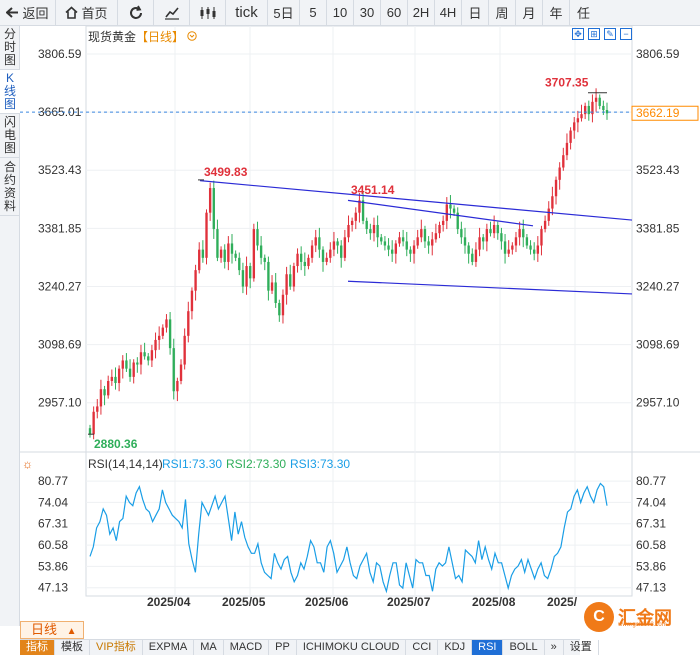 The image size is (700, 655). Describe the element at coordinates (283, 647) in the screenshot. I see `tab-pp: PP` at that location.